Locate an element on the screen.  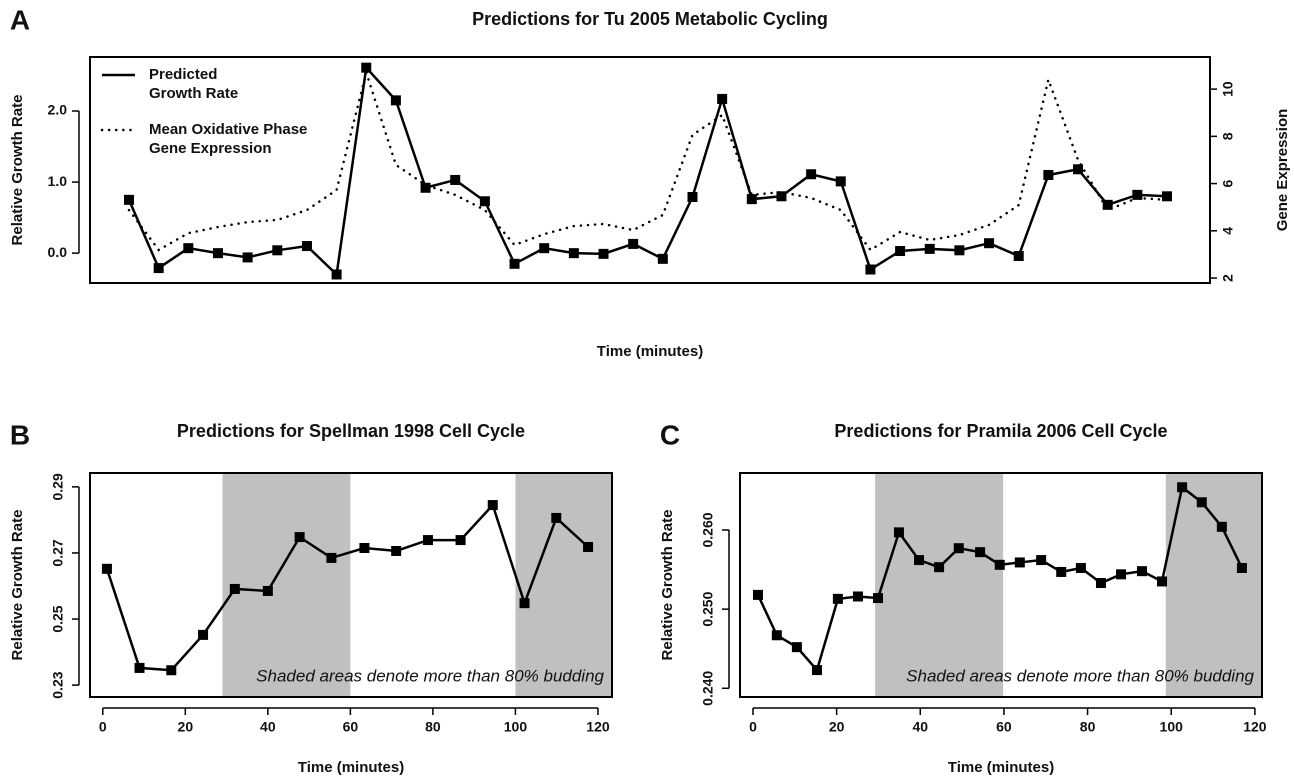
legend-label: Mean Oxidative Phase Gene Expression is located at coordinates (228, 139).